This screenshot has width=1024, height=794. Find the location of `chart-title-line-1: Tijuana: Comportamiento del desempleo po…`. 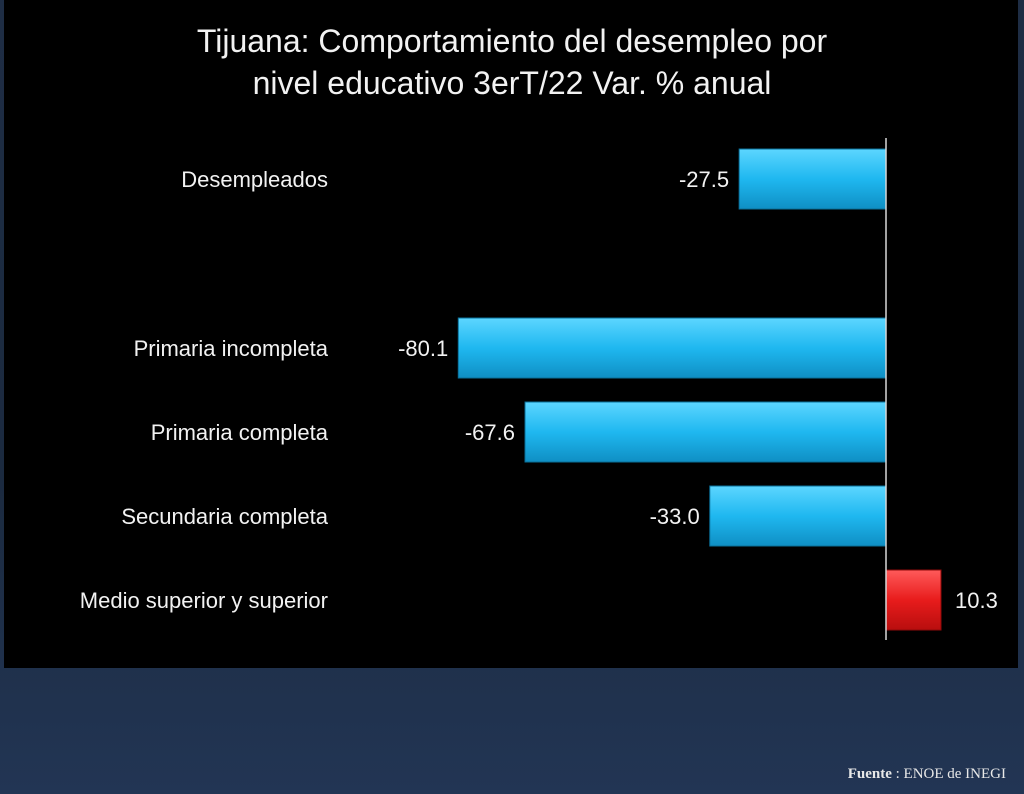

chart-title-line-1: Tijuana: Comportamiento del desempleo po… is located at coordinates (512, 41).